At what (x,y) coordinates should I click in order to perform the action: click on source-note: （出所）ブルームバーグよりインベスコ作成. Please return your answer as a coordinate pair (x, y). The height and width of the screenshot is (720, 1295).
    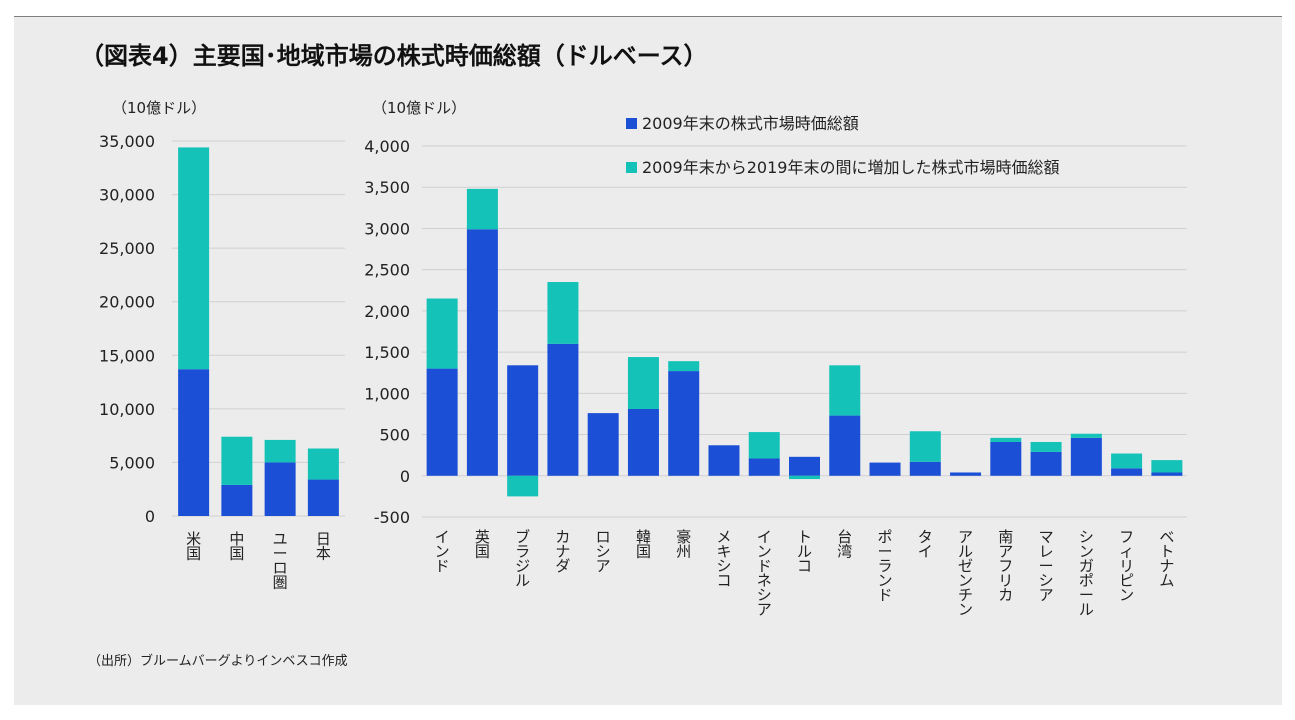
    Looking at the image, I should click on (218, 661).